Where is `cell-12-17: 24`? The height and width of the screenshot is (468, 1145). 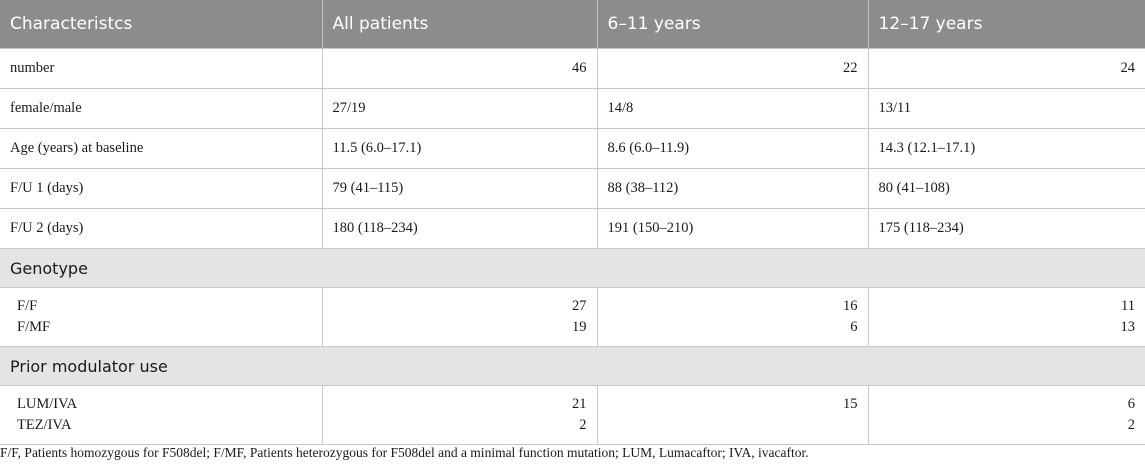 cell-12-17: 24 is located at coordinates (1006, 68).